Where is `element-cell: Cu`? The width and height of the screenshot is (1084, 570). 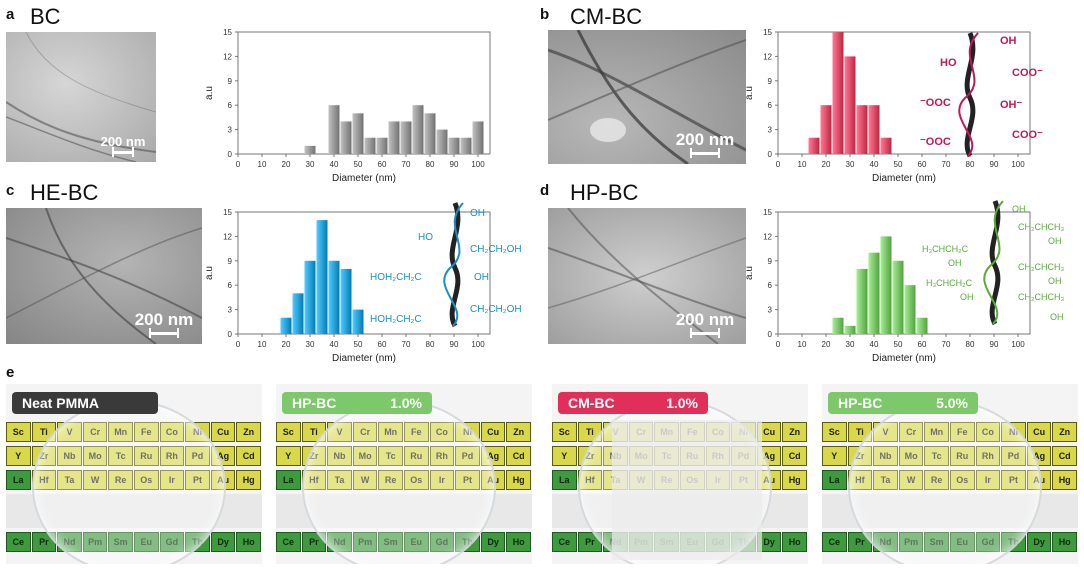 element-cell: Cu is located at coordinates (223, 432).